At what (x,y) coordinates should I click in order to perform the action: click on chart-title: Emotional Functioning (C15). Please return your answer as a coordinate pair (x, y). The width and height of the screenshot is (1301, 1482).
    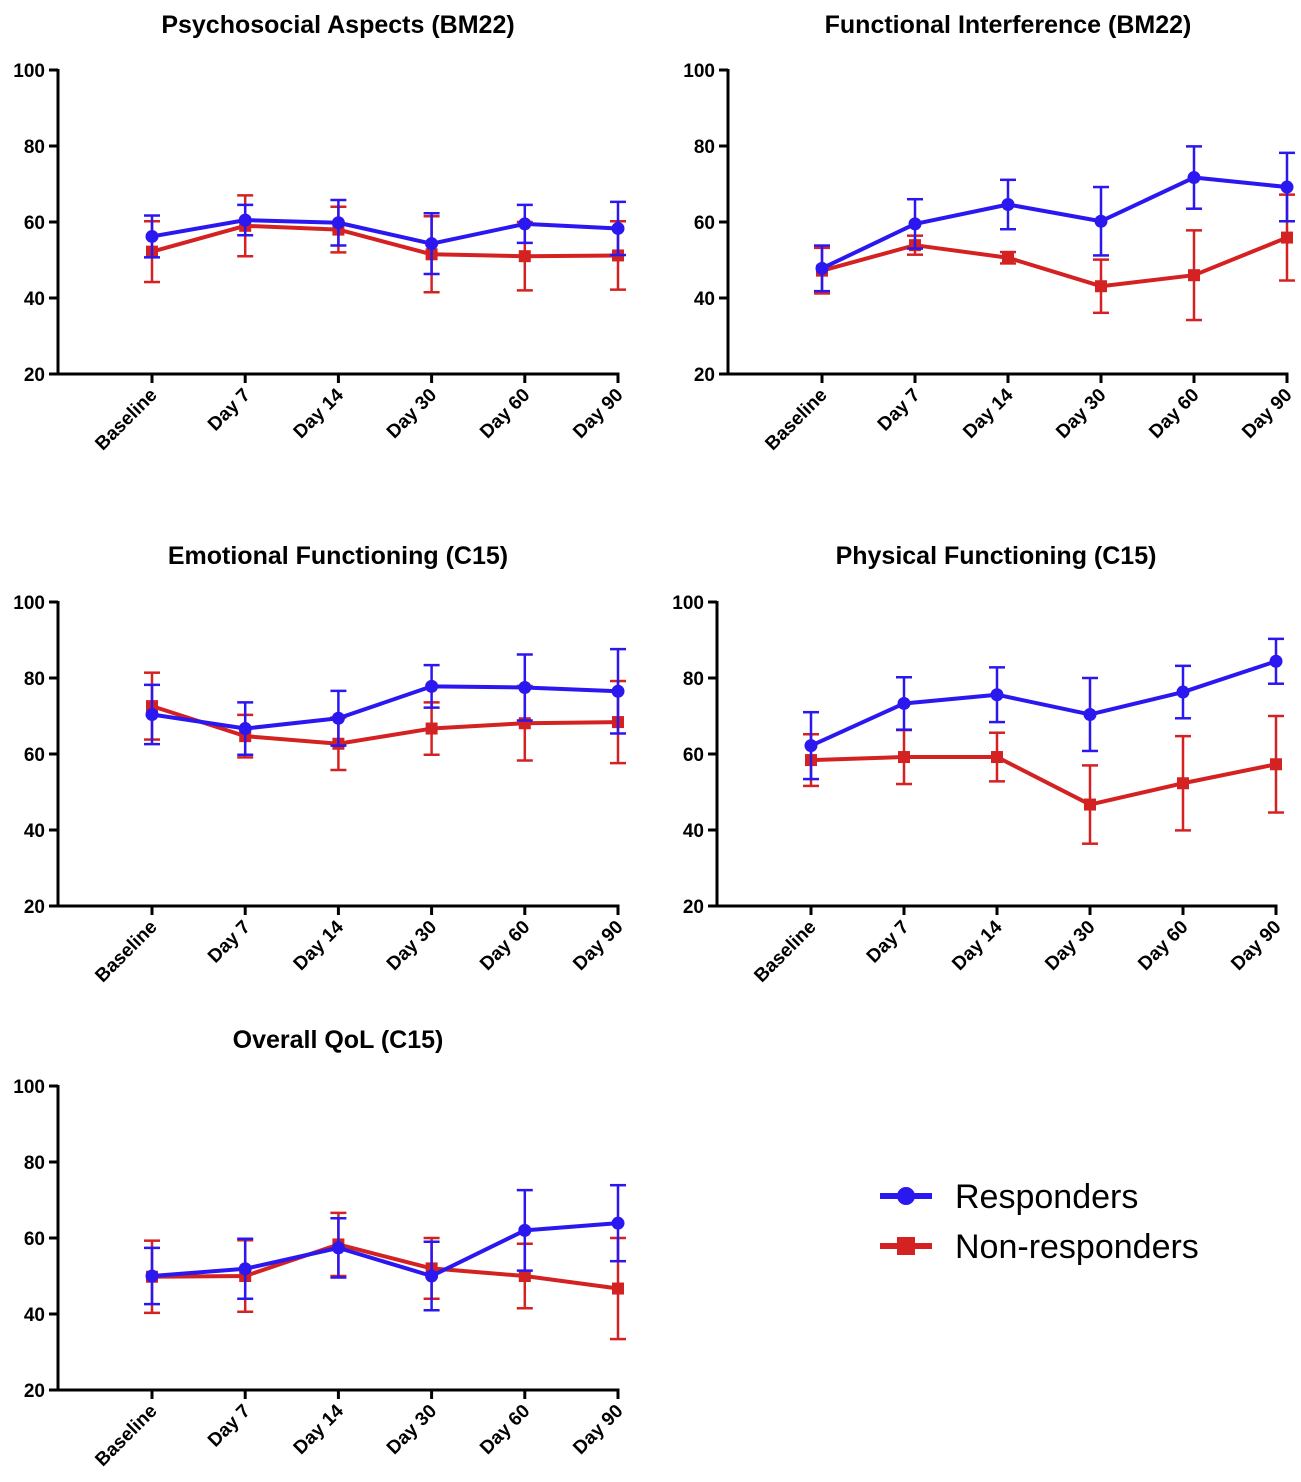
    Looking at the image, I should click on (338, 556).